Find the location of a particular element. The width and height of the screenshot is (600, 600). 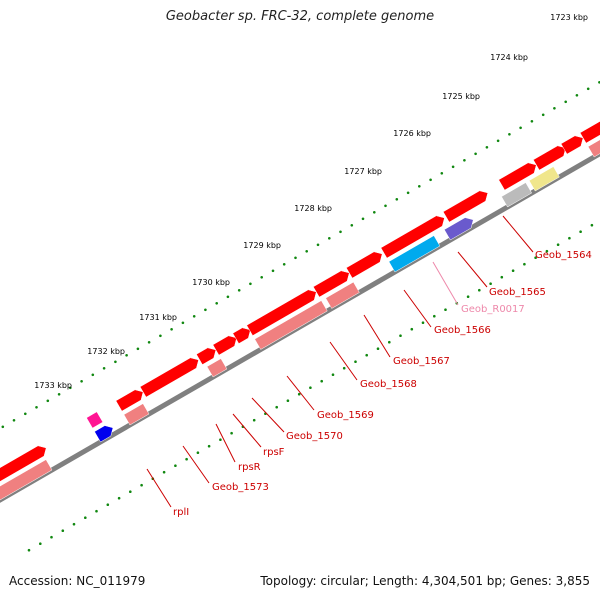

scale-tick-label: 1730 kbp is located at coordinates (211, 282).